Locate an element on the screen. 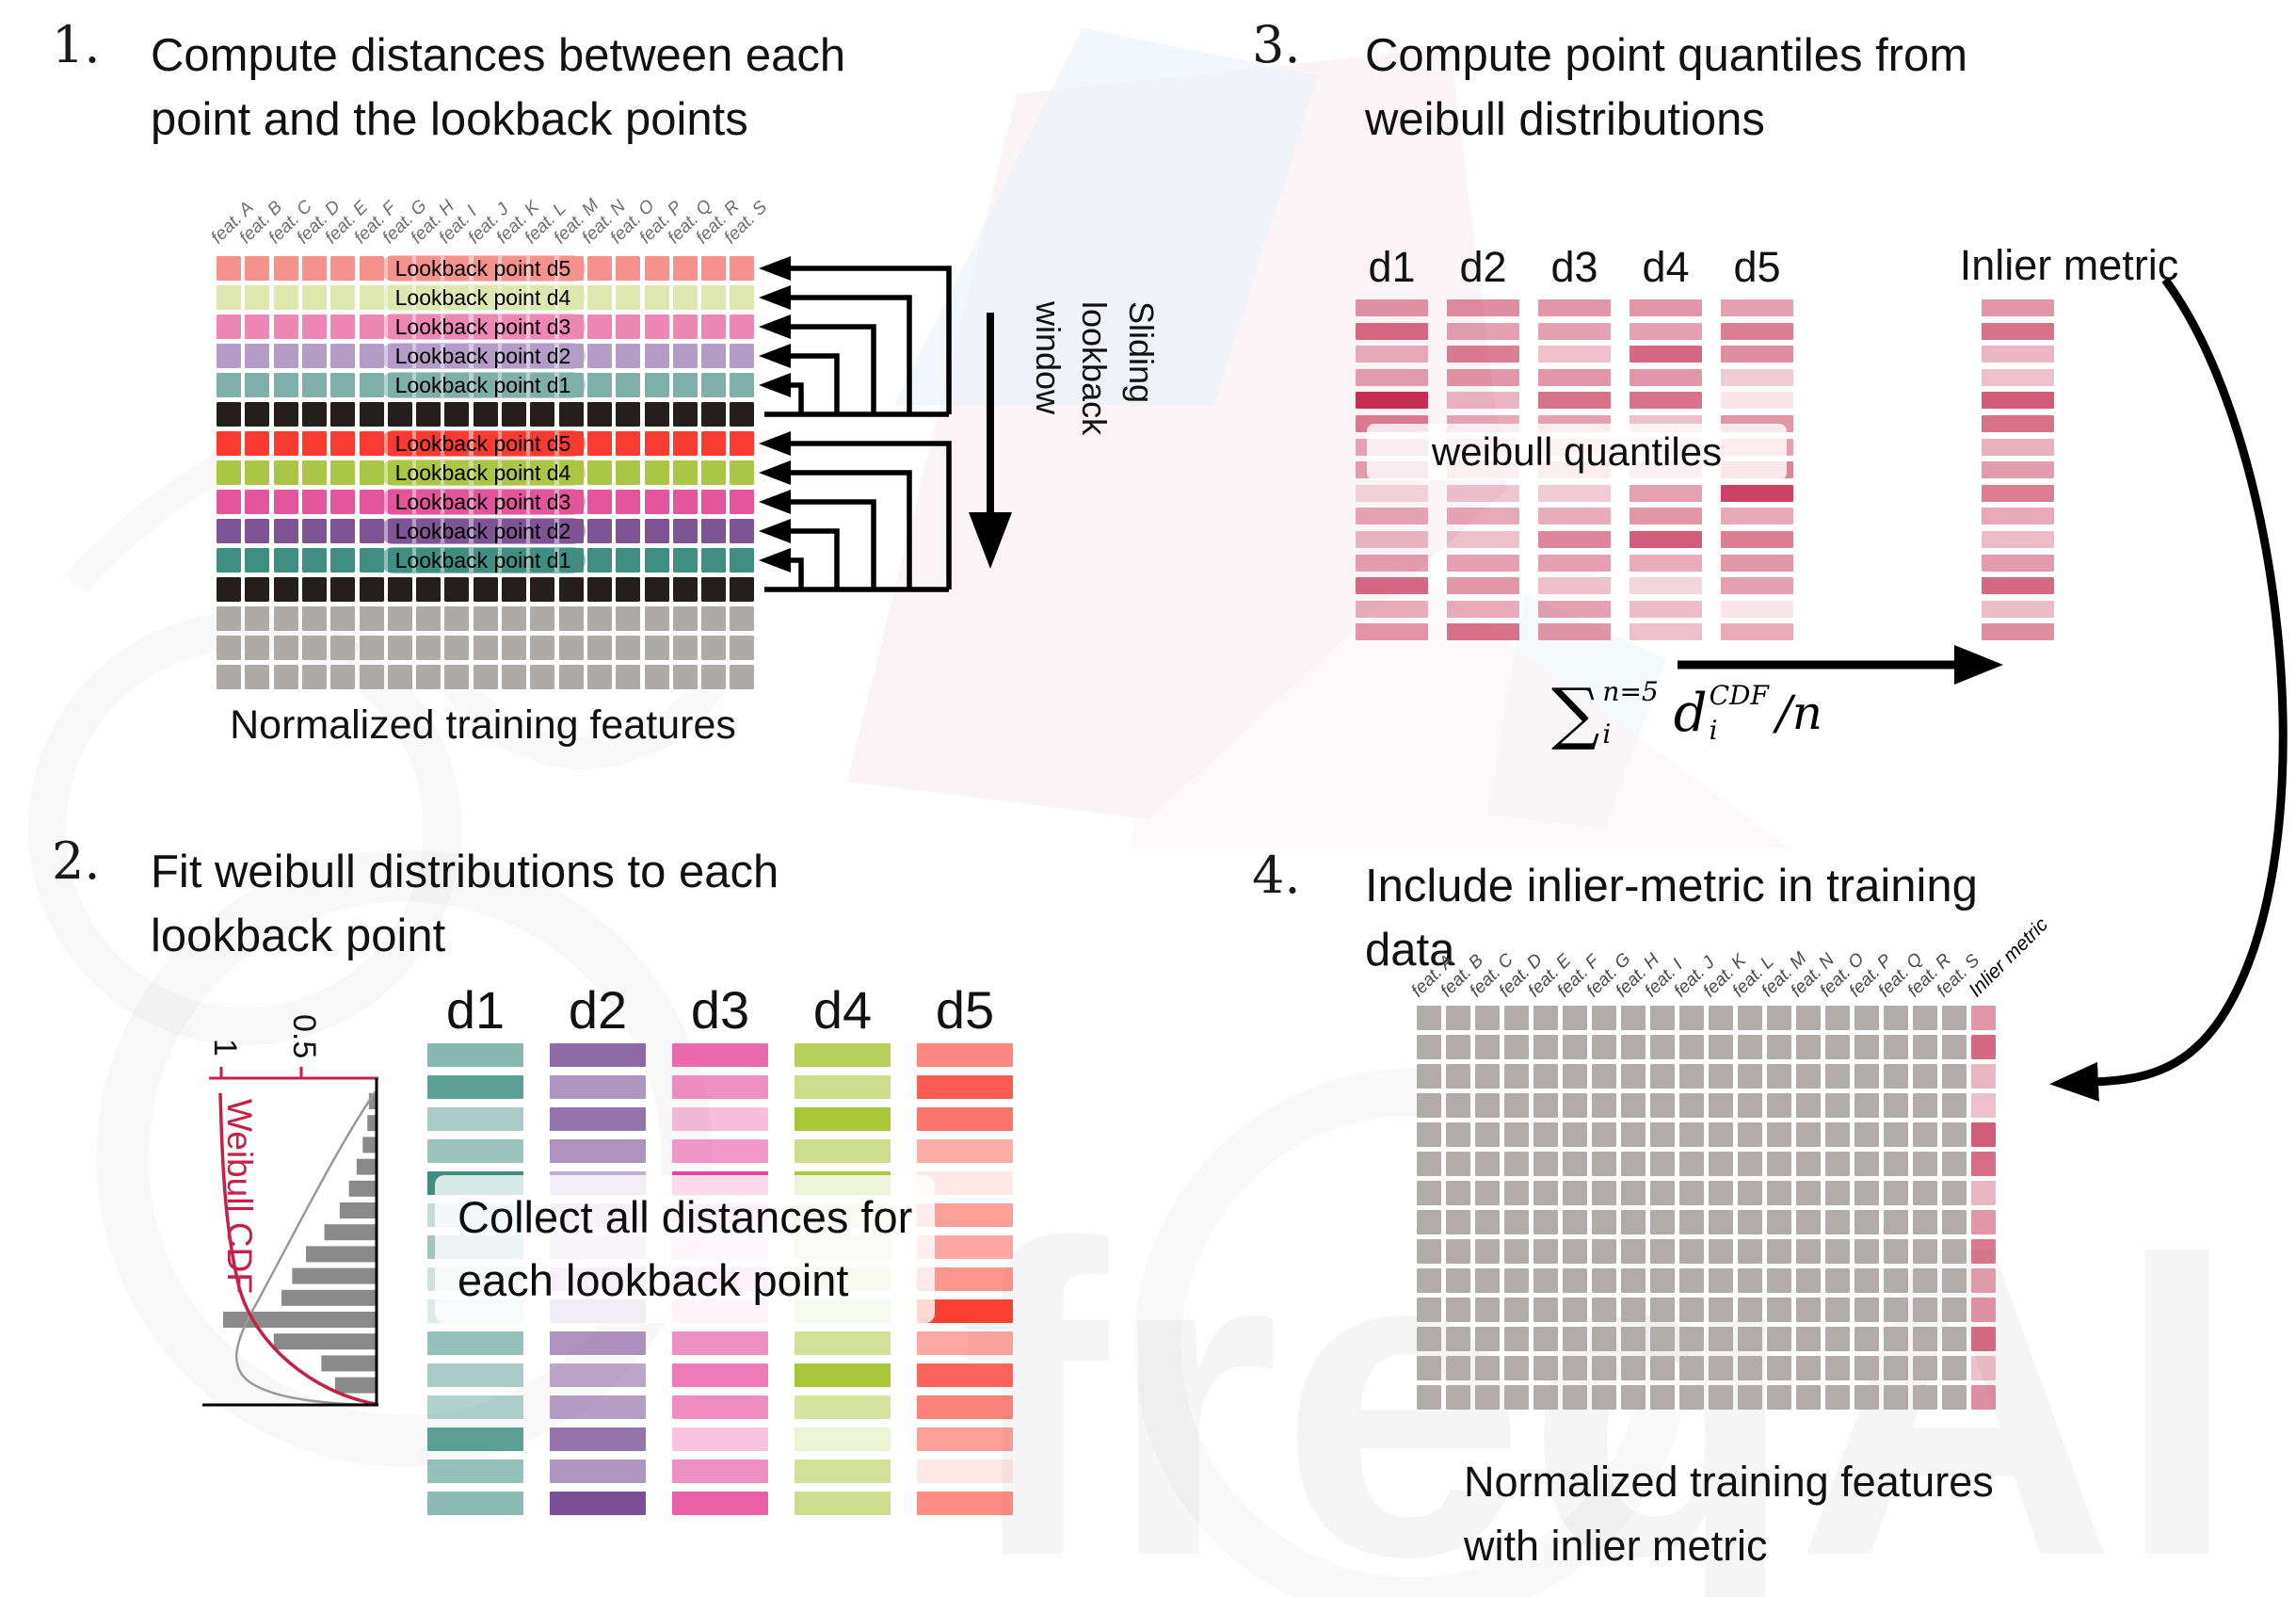 Image resolution: width=2296 pixels, height=1597 pixels. collect-note-line1: Collect all distances for is located at coordinates (685, 1217).